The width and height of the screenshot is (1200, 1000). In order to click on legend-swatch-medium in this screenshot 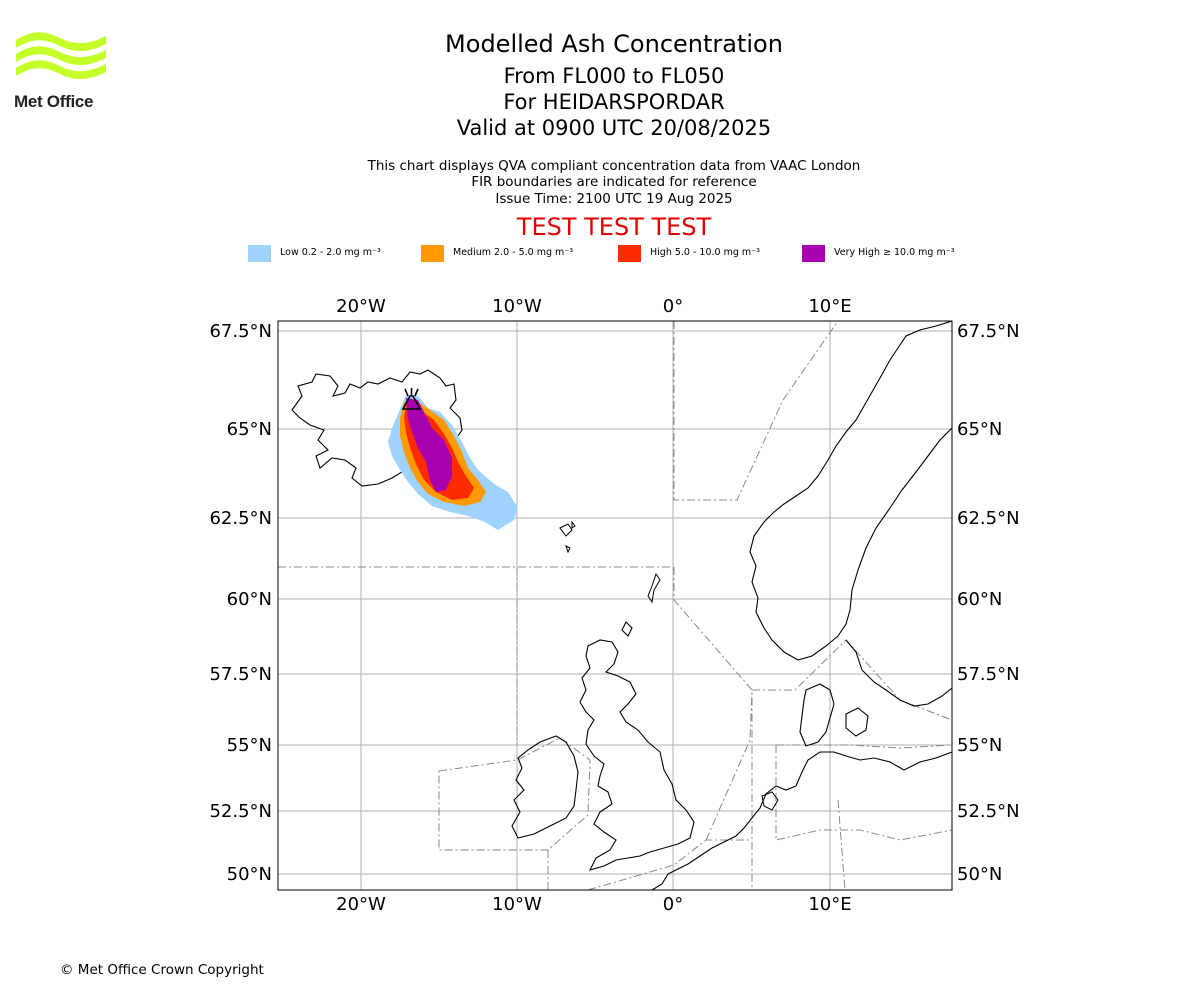, I will do `click(432, 253)`.